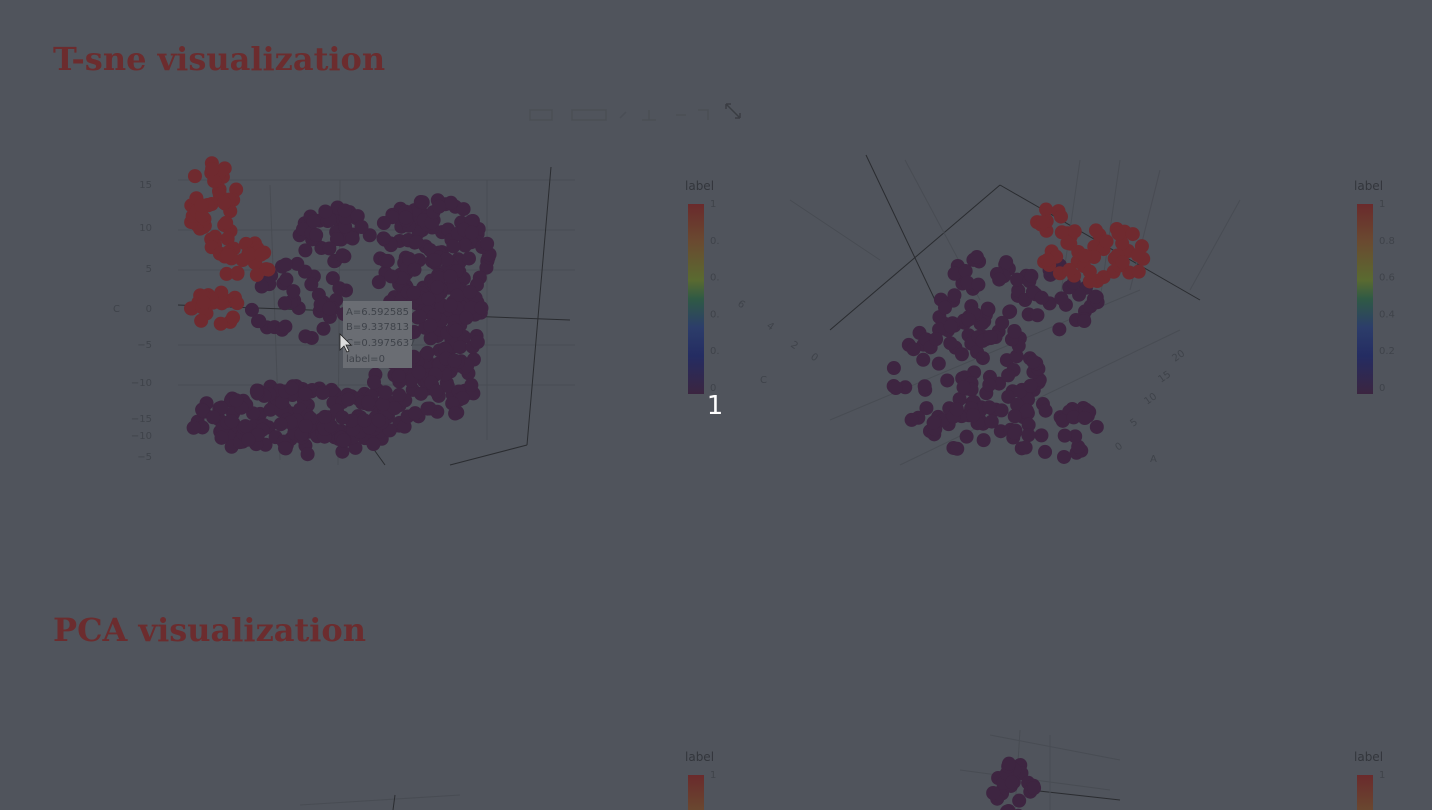 The height and width of the screenshot is (810, 1432). What do you see at coordinates (144, 345) in the screenshot?
I see `axis-tick-label: −5` at bounding box center [144, 345].